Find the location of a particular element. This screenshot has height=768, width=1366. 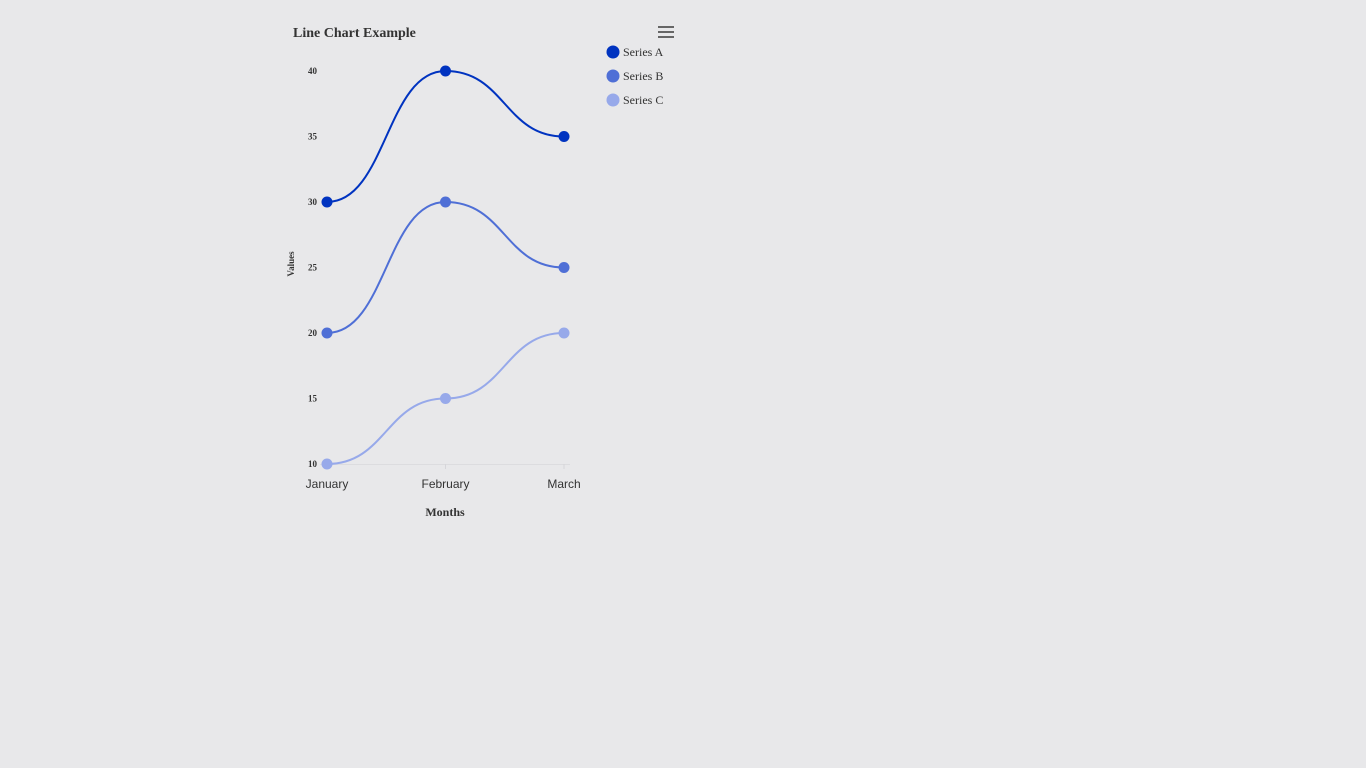

y-tick-label: 10 is located at coordinates (313, 464).